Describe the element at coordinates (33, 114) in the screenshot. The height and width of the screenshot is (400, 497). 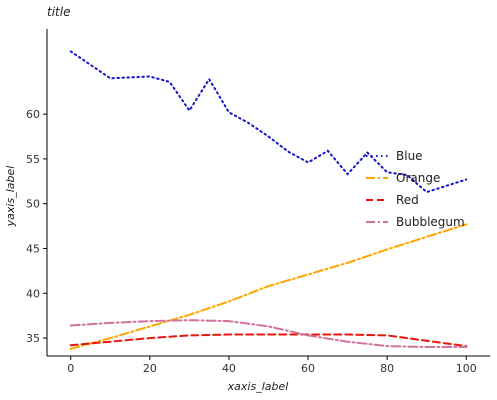
I see `y-tick-label: 60` at that location.